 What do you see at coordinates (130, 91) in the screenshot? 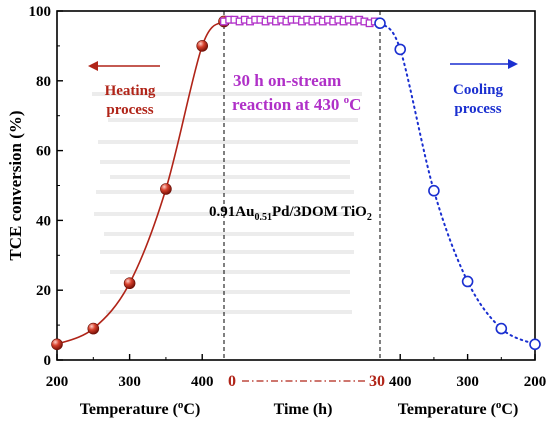
I see `heating-annotation-line1: Heating` at bounding box center [130, 91].